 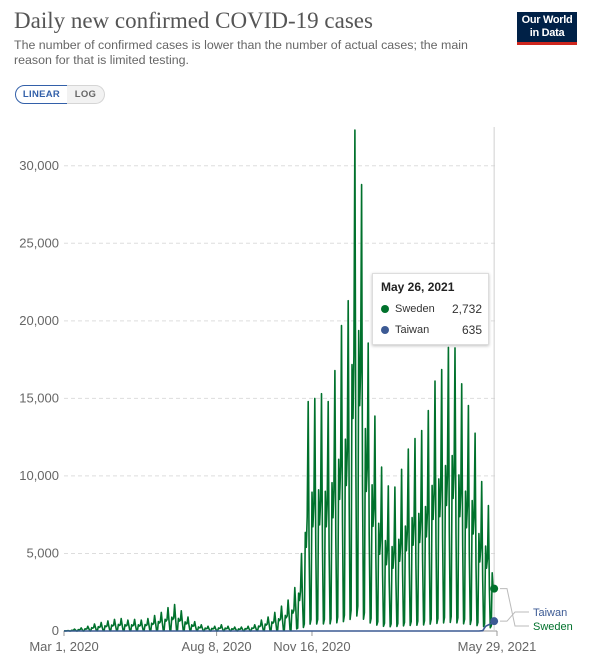 What do you see at coordinates (547, 20) in the screenshot?
I see `logo-line-1: Our World` at bounding box center [547, 20].